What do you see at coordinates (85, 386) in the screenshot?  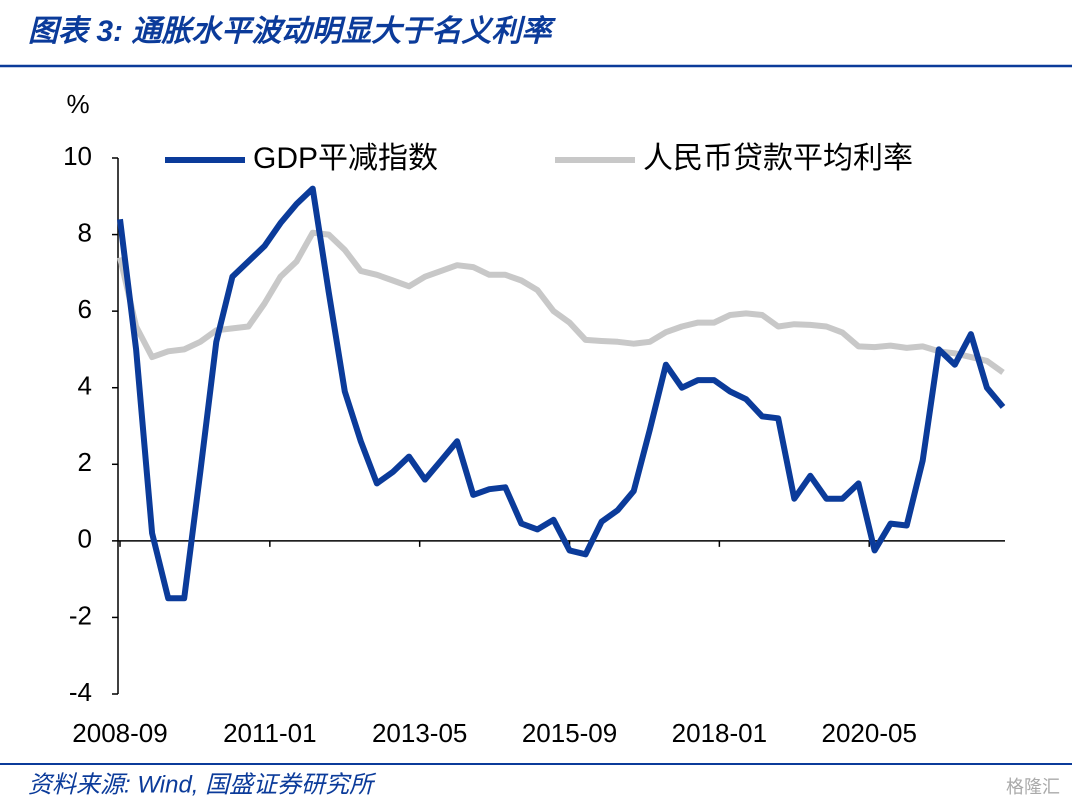 I see `y-tick-label: 4` at bounding box center [85, 386].